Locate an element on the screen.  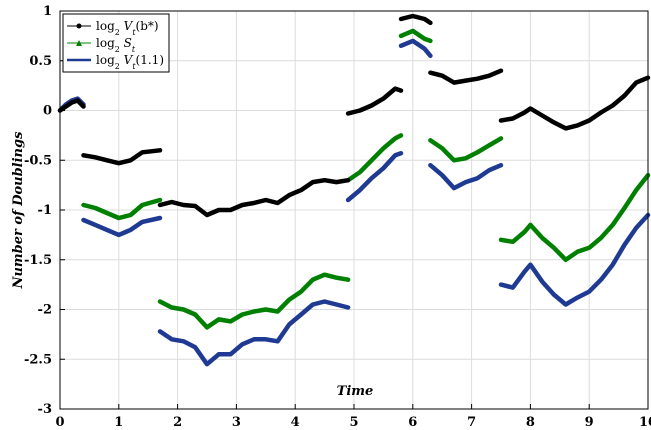
y-tick-label: -2.5 is located at coordinates (38, 359).